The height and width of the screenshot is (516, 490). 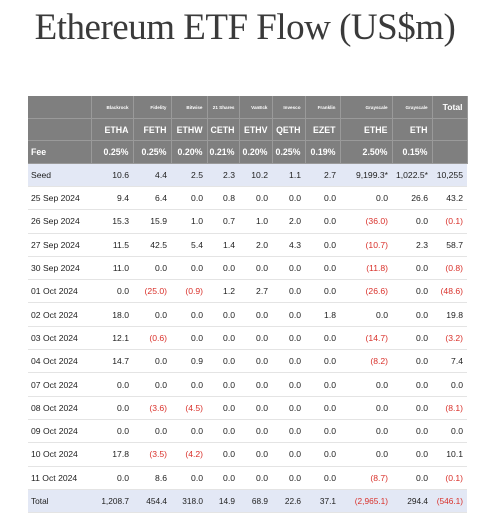 What do you see at coordinates (412, 129) in the screenshot?
I see `ticker-header: ETH` at bounding box center [412, 129].